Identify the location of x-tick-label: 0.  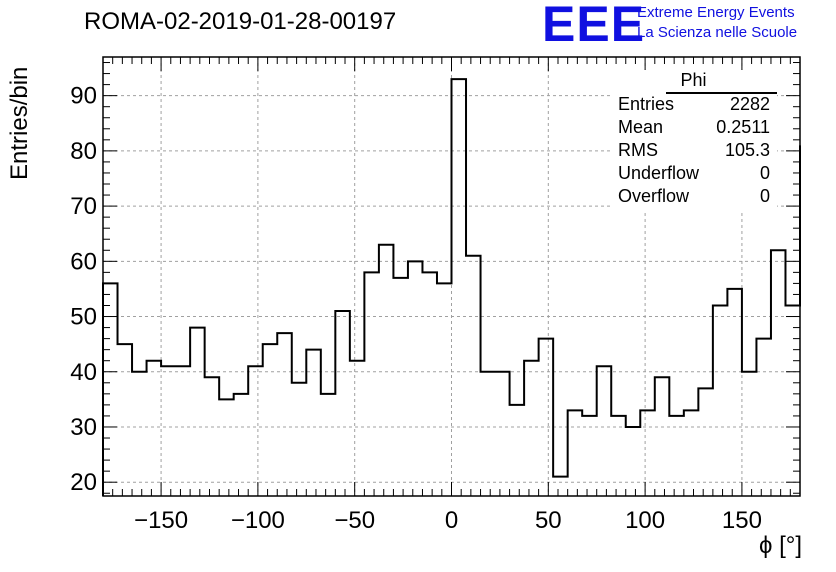
(451, 520).